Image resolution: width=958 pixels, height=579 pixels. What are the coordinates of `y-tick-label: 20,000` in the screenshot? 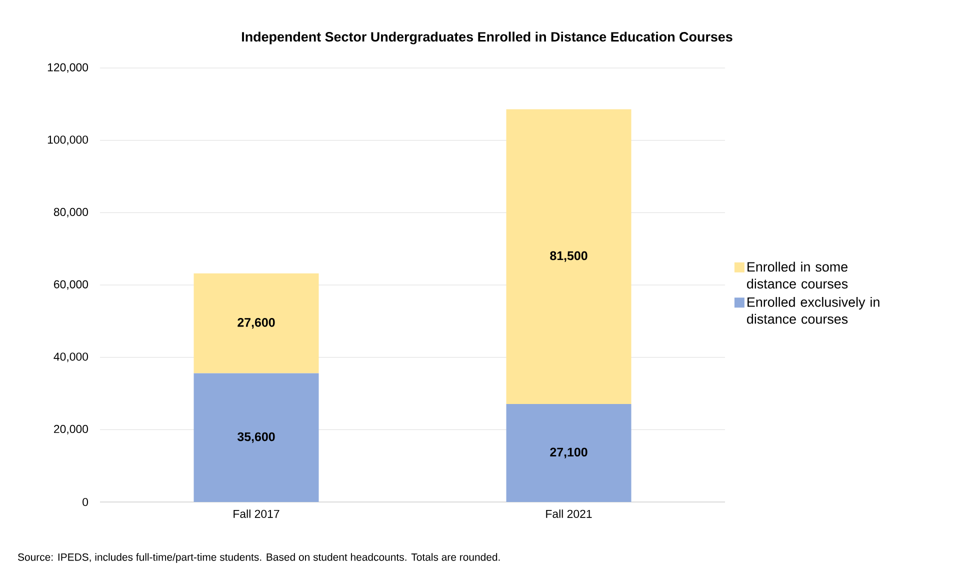 It's located at (71, 429).